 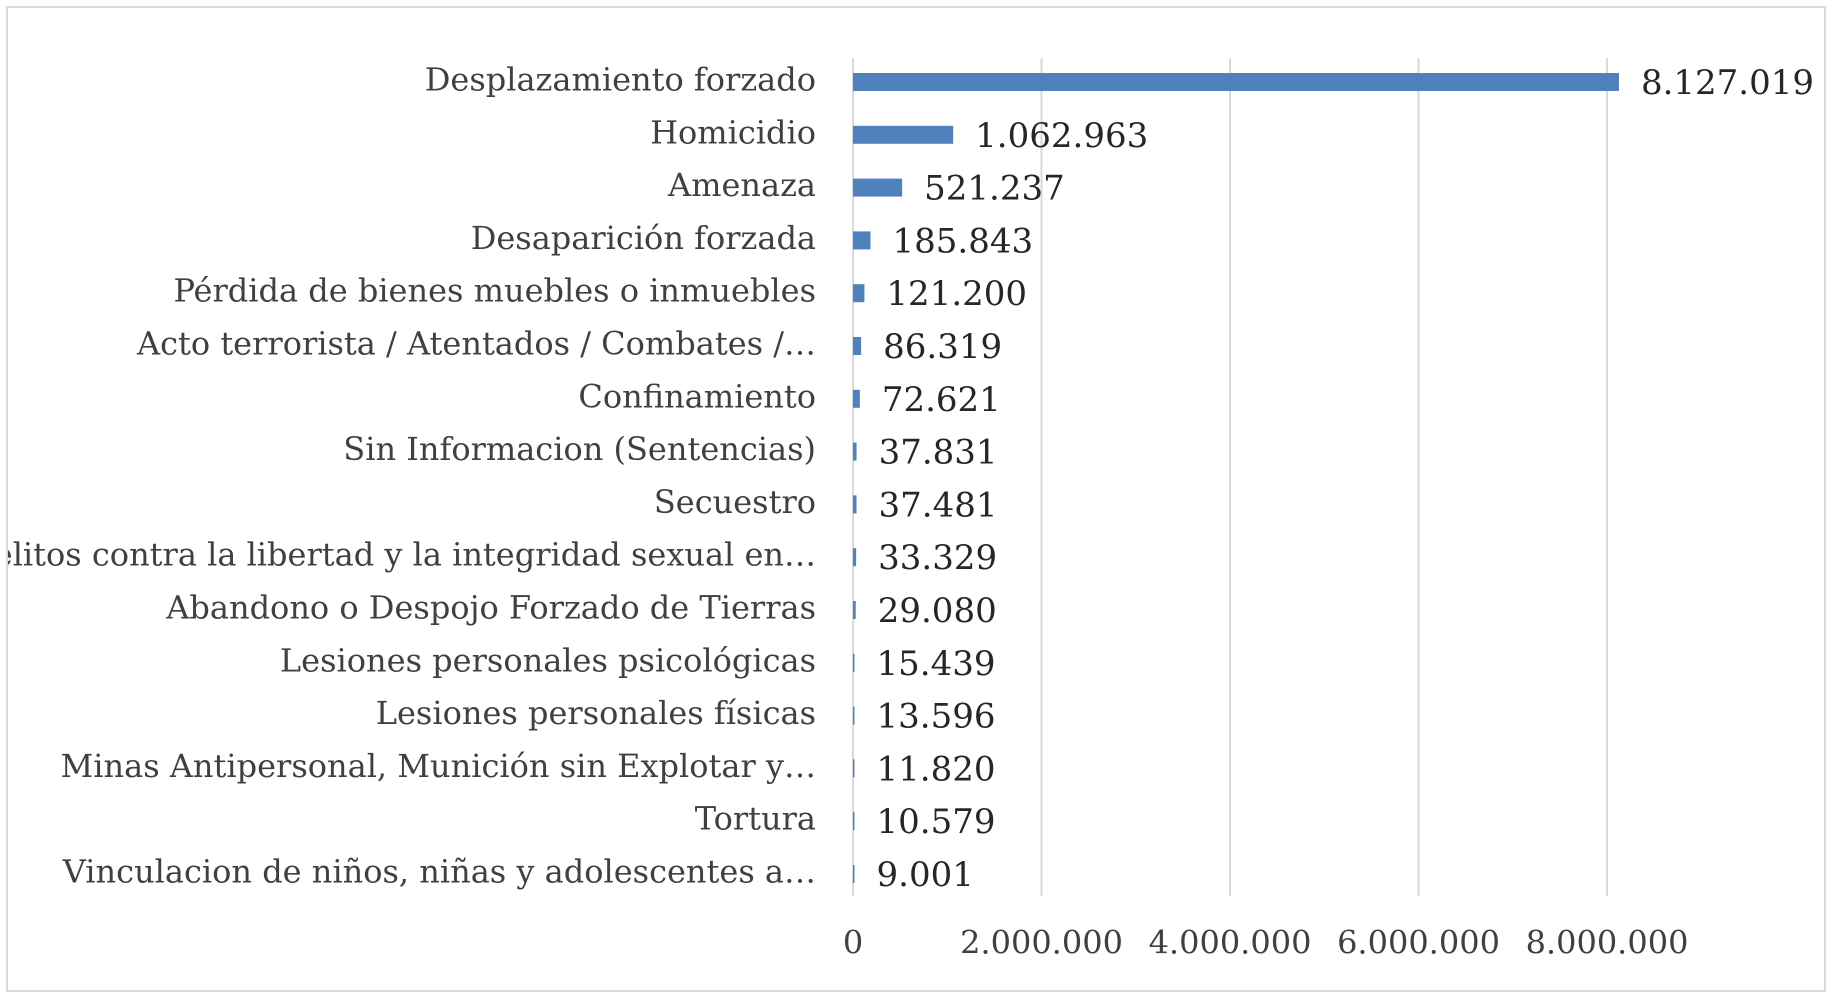 What do you see at coordinates (697, 396) in the screenshot?
I see `category-label: Confinamiento` at bounding box center [697, 396].